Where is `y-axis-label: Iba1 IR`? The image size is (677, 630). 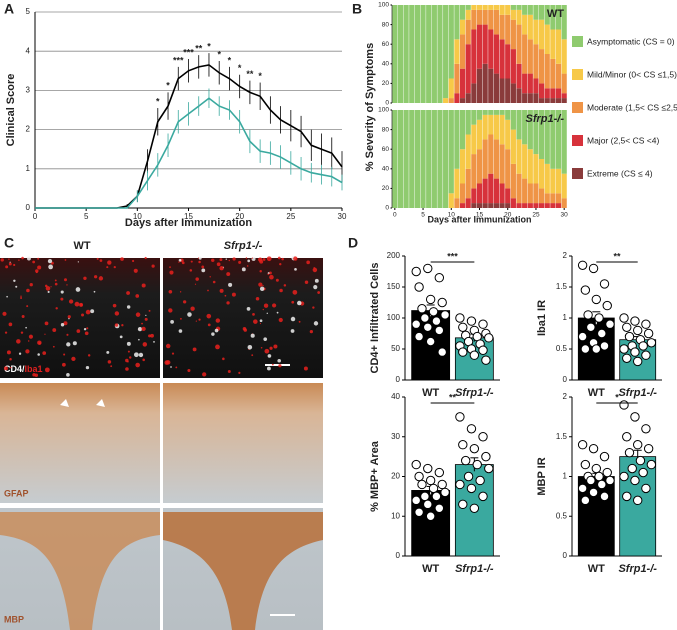
y-axis-label: Iba1 IR is located at coordinates (542, 318).